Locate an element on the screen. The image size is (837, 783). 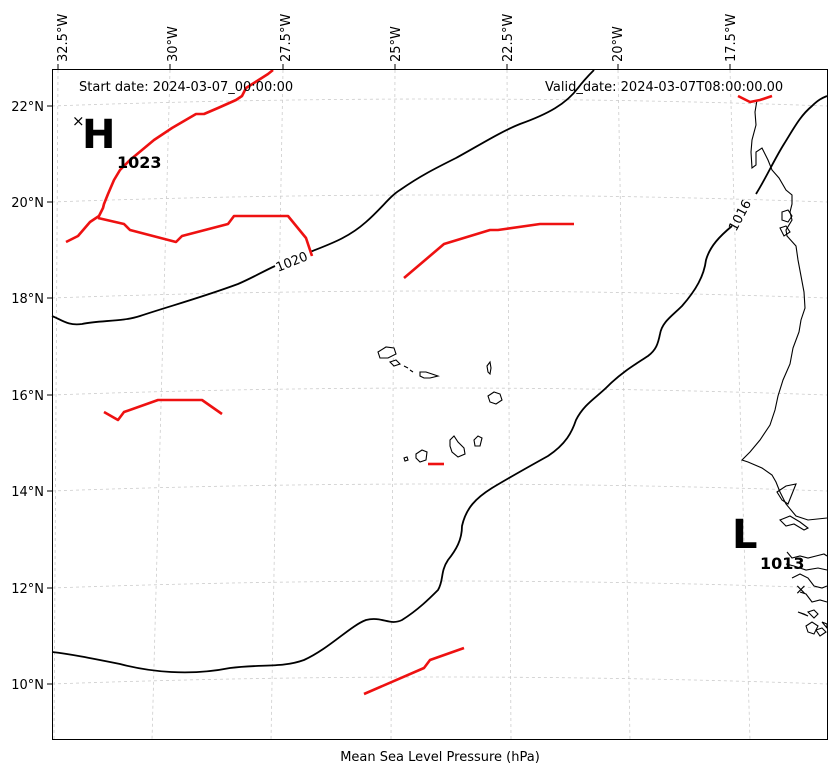
isobar-label-1020: 1020 is located at coordinates (292, 262).